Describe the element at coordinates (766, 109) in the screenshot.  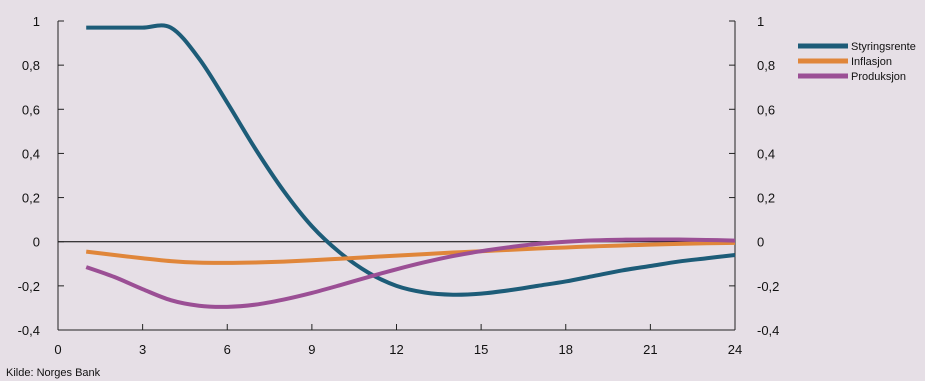
I see `y-right-tick-label: 0,6` at that location.